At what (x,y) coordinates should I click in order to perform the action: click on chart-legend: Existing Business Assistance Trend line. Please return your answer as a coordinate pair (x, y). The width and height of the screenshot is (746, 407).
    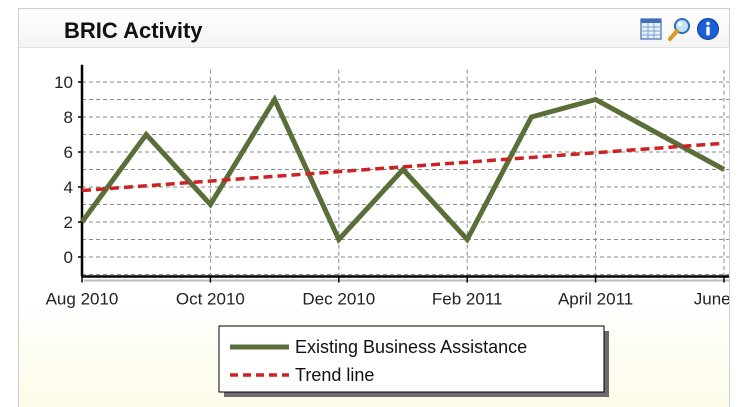
    Looking at the image, I should click on (413, 361).